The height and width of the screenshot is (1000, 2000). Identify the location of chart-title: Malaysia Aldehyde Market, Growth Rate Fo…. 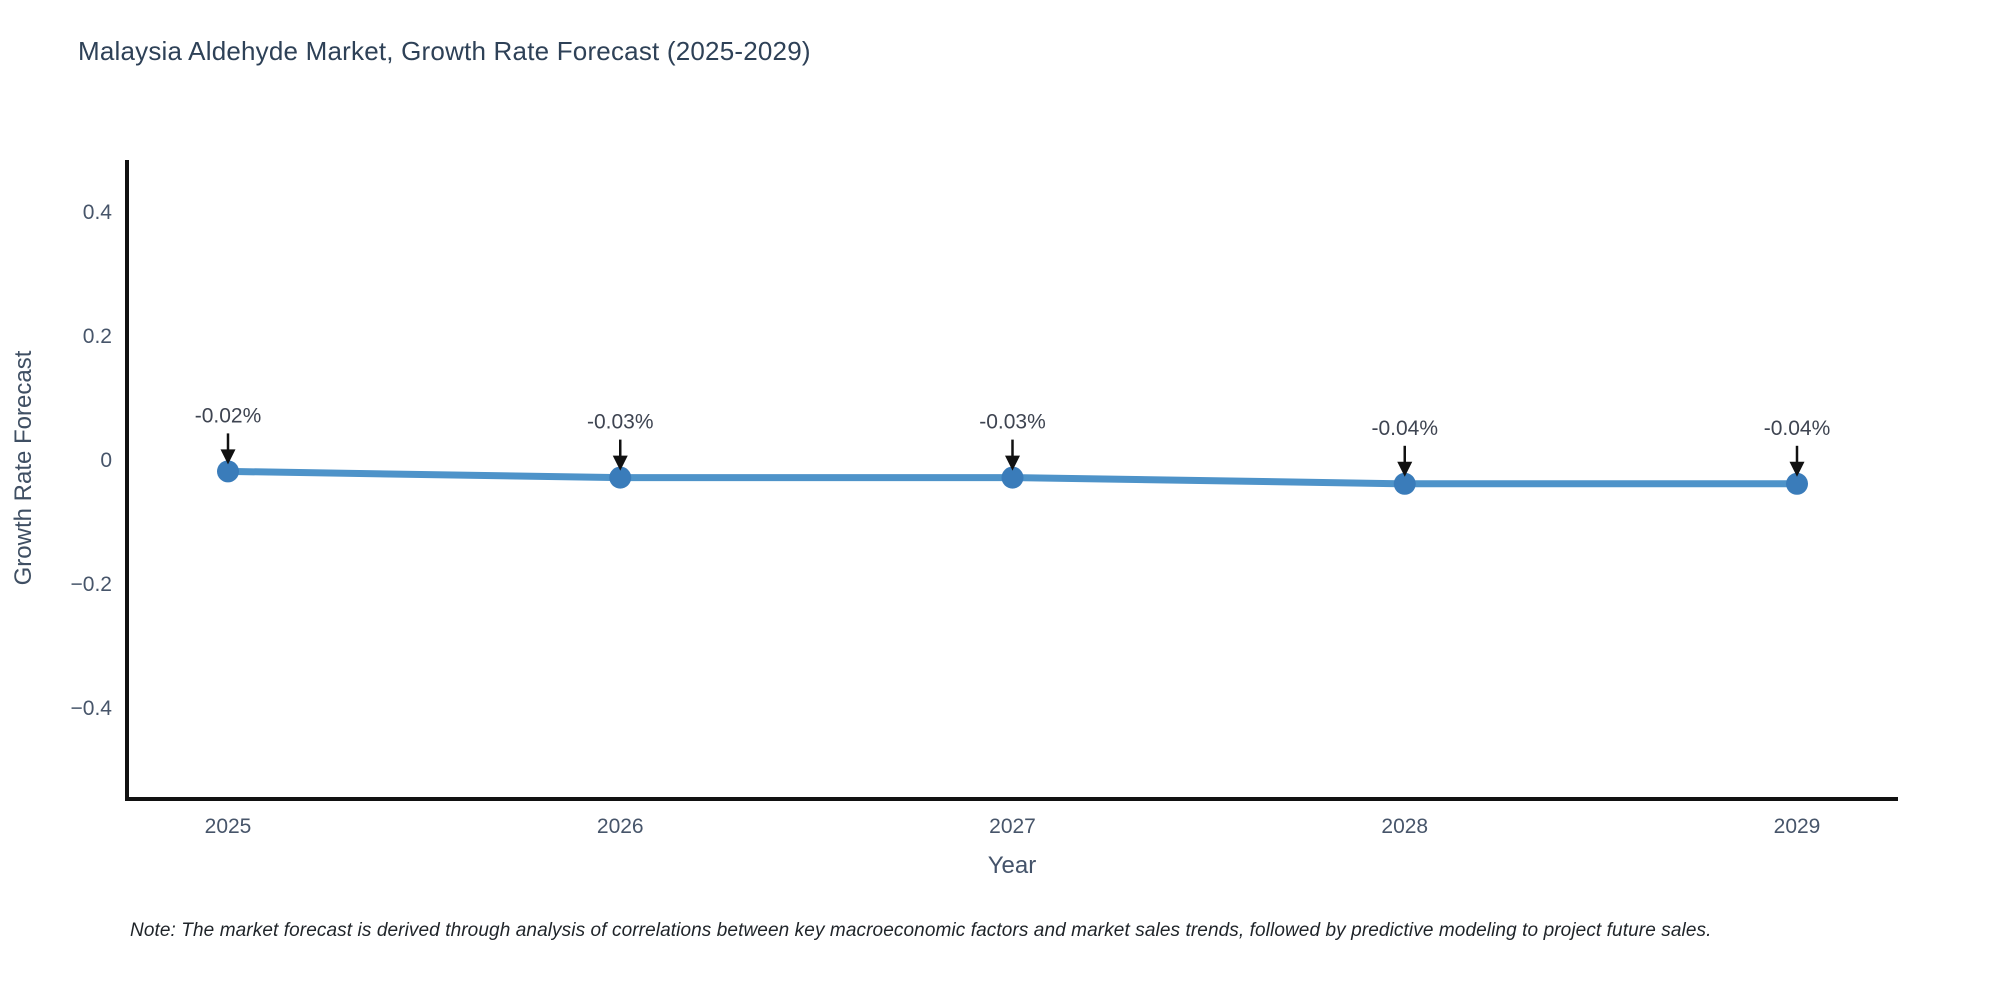
(444, 51).